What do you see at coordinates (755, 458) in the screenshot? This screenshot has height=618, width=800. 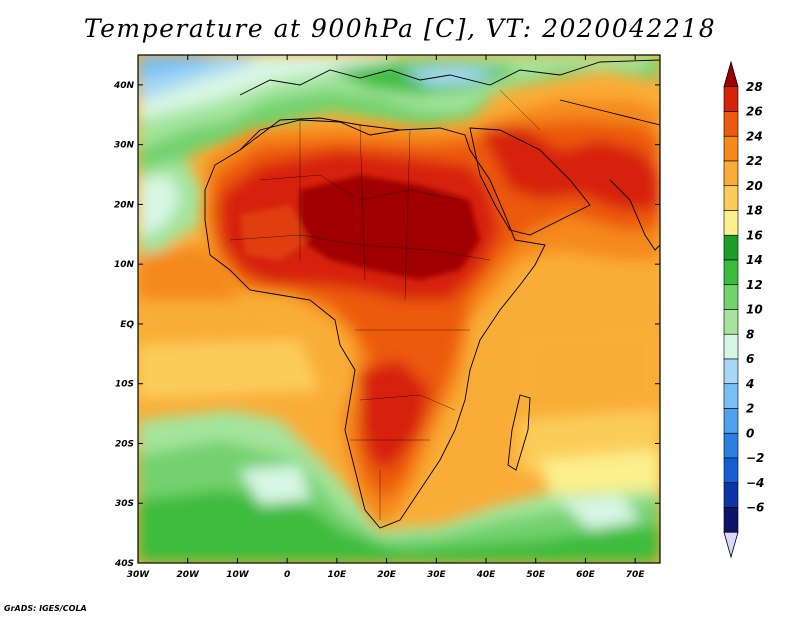 I see `colorbar-label: −2` at bounding box center [755, 458].